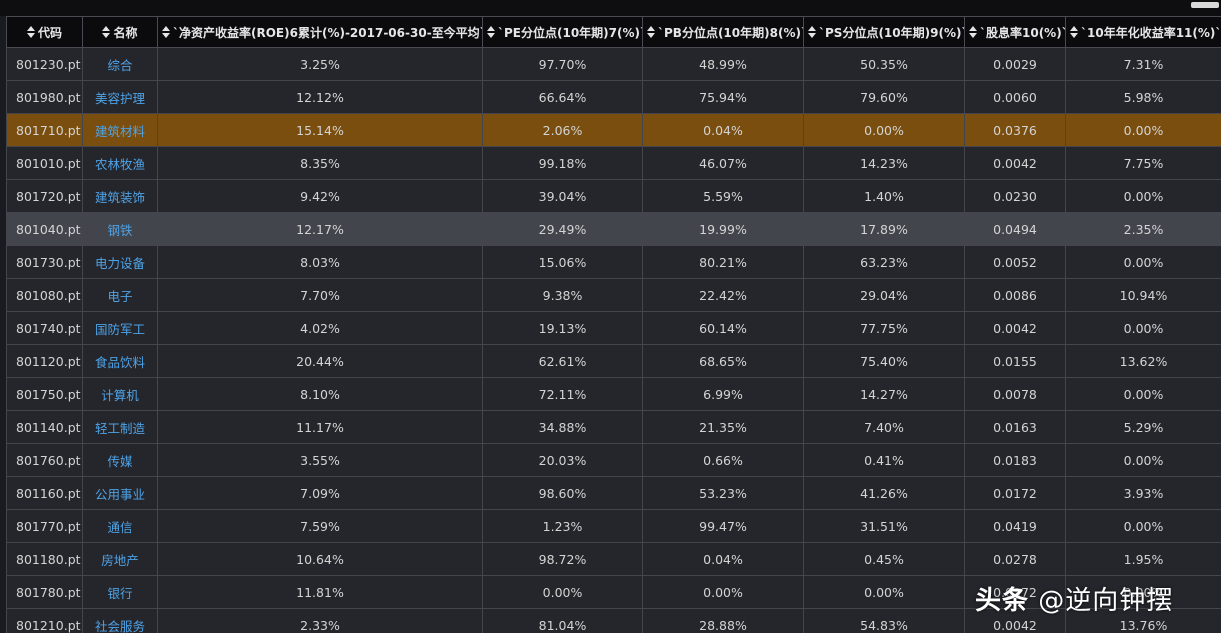 This screenshot has width=1221, height=633. Describe the element at coordinates (723, 493) in the screenshot. I see `cell-pb-percentile: 53.23%` at that location.